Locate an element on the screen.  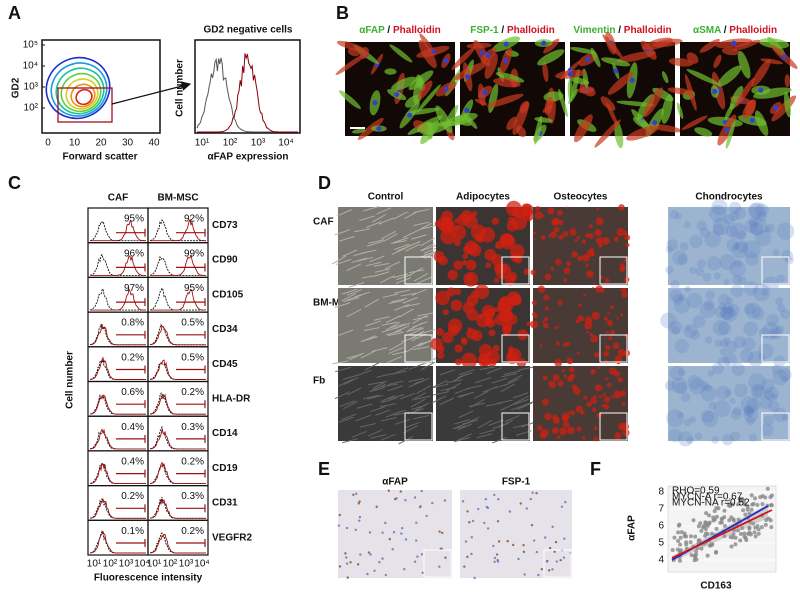
panel-label: F is located at coordinates (595, 469).